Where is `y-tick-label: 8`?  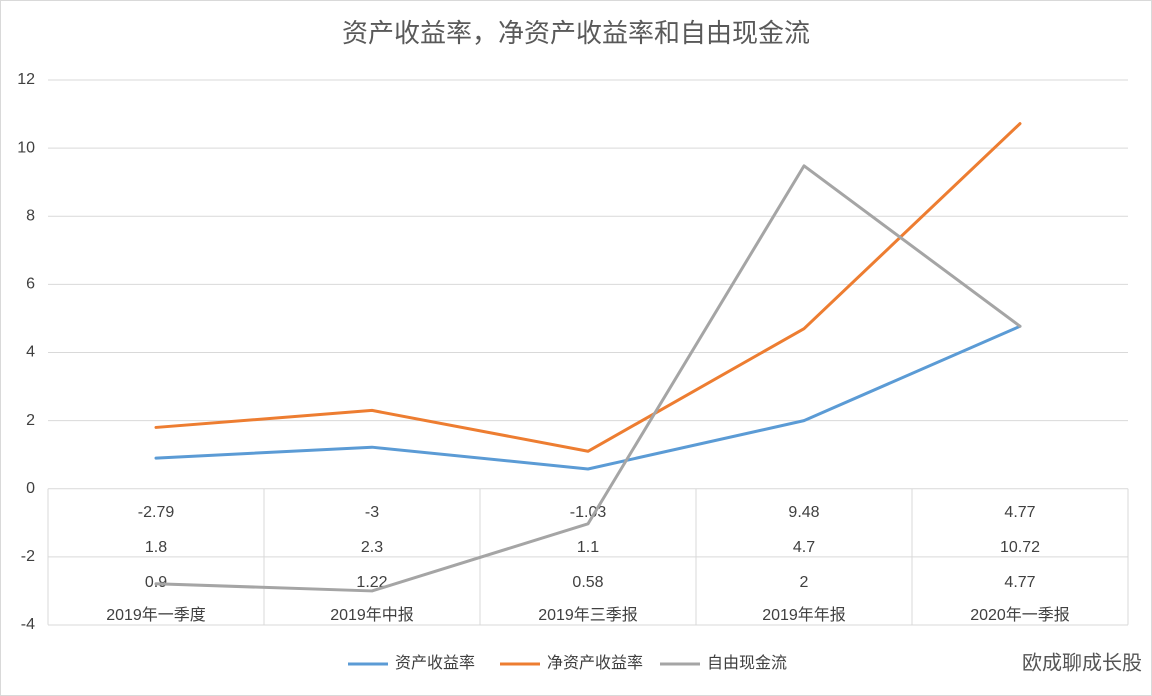
y-tick-label: 8 is located at coordinates (30, 215).